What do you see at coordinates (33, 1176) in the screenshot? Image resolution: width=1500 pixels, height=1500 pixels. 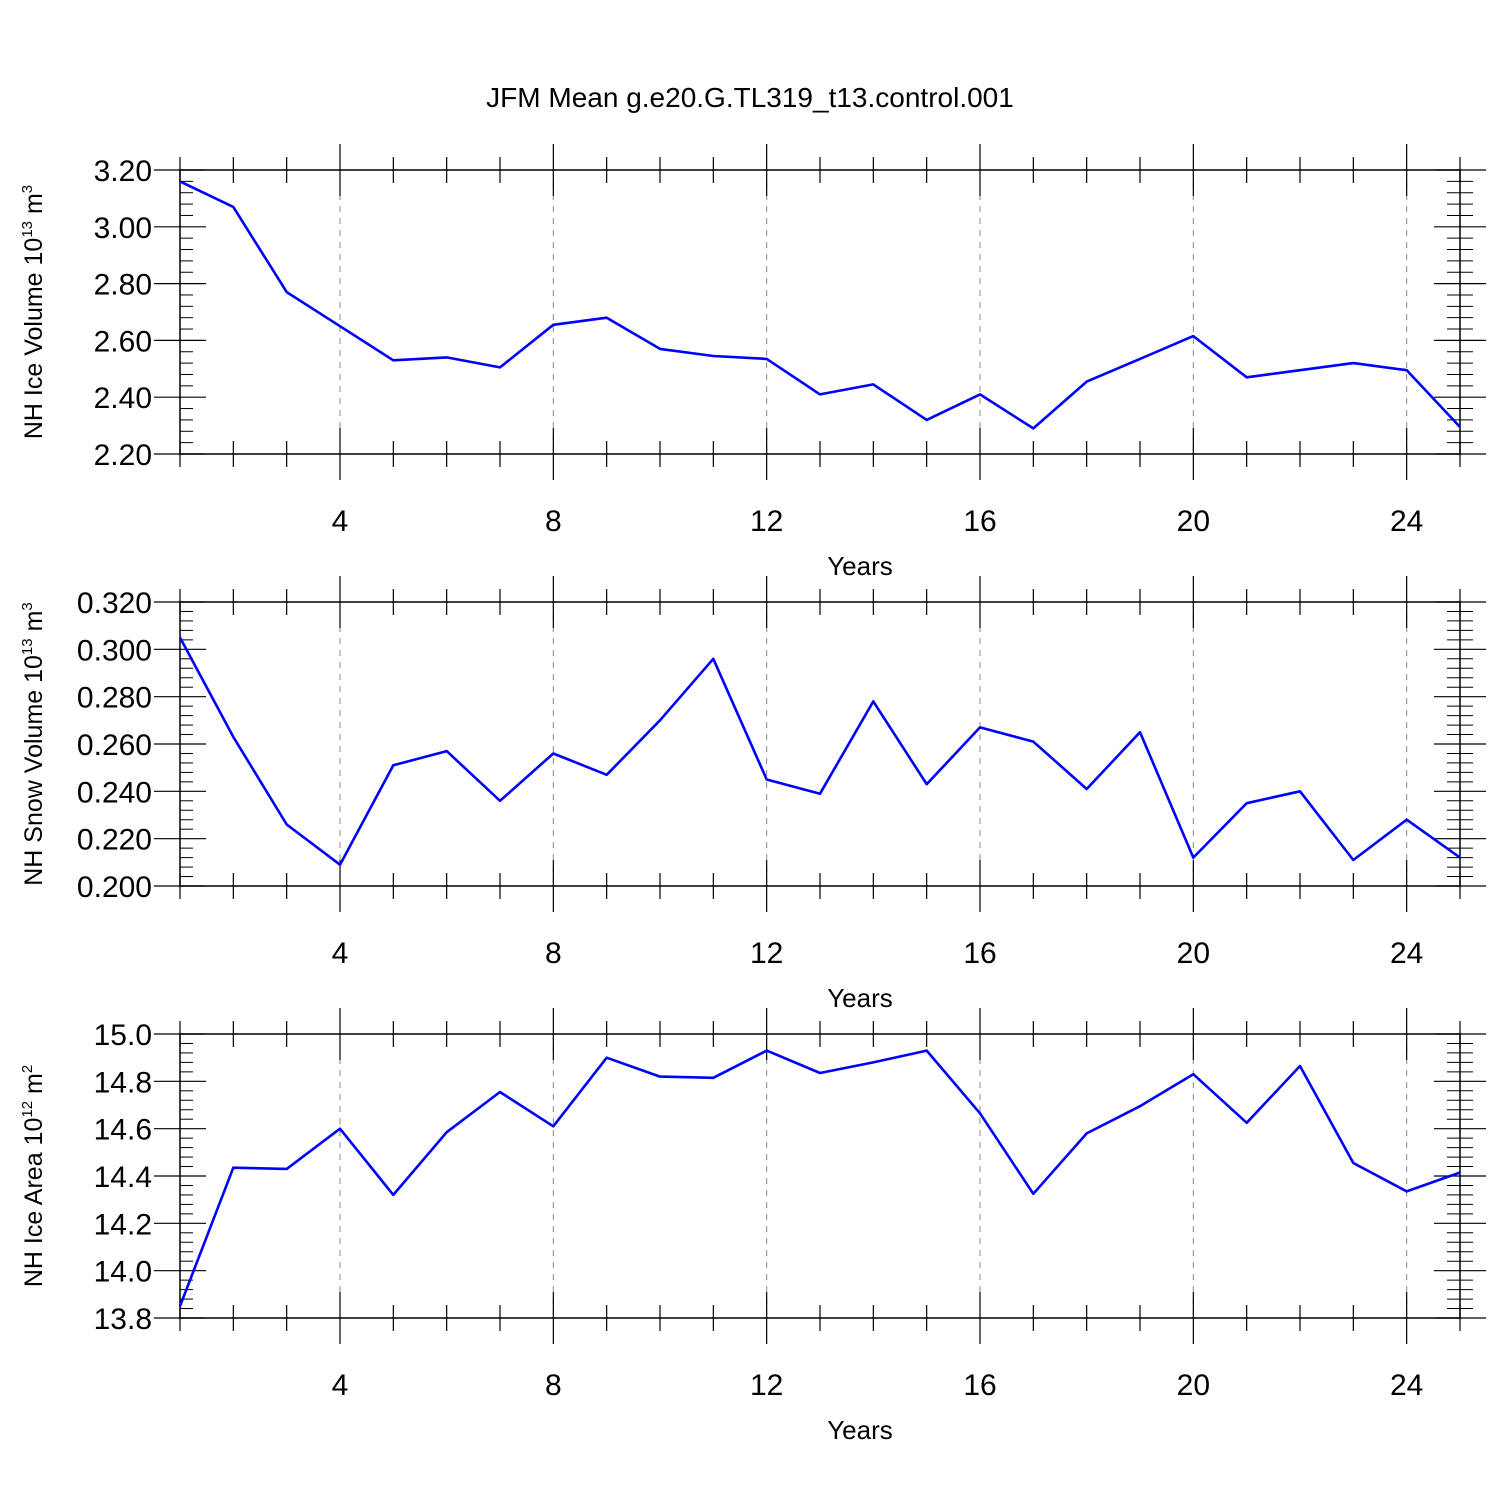 I see `y-axis-label: NH Ice Area 1012 m2` at bounding box center [33, 1176].